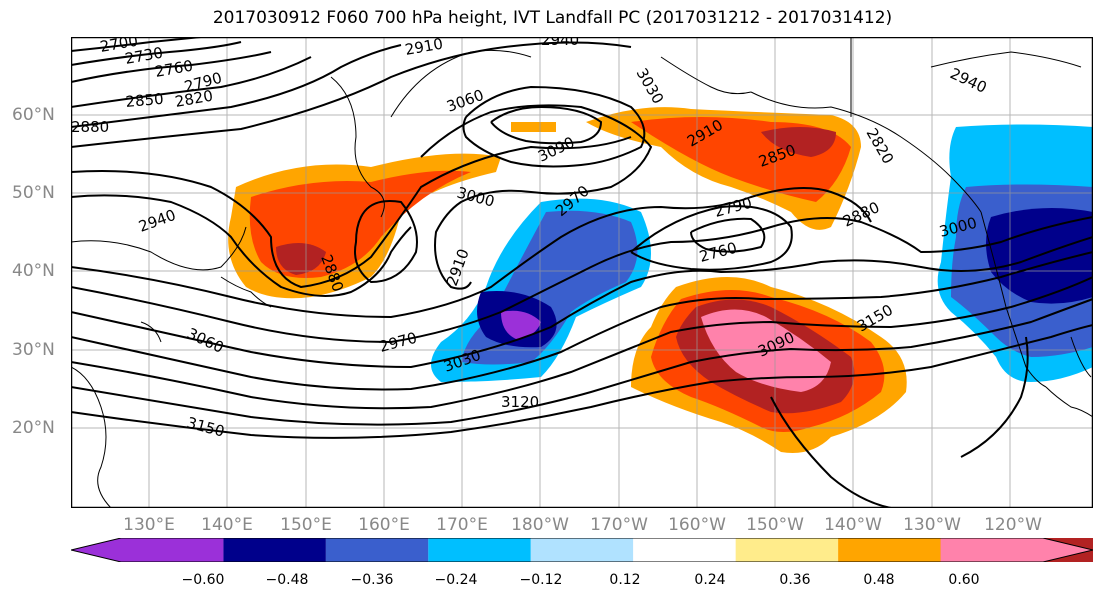 The height and width of the screenshot is (601, 1105). What do you see at coordinates (932, 525) in the screenshot?
I see `lon-label: 130°W` at bounding box center [932, 525].